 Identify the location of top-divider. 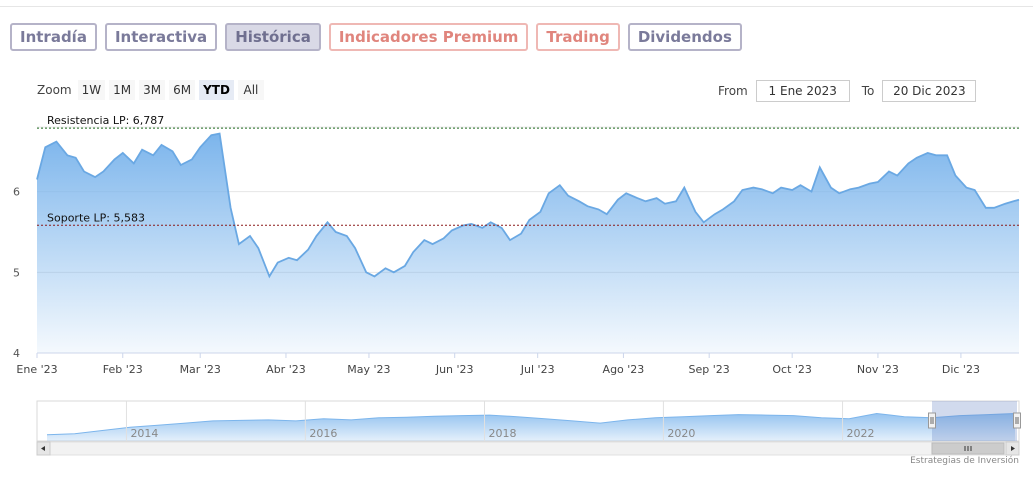
(516, 6).